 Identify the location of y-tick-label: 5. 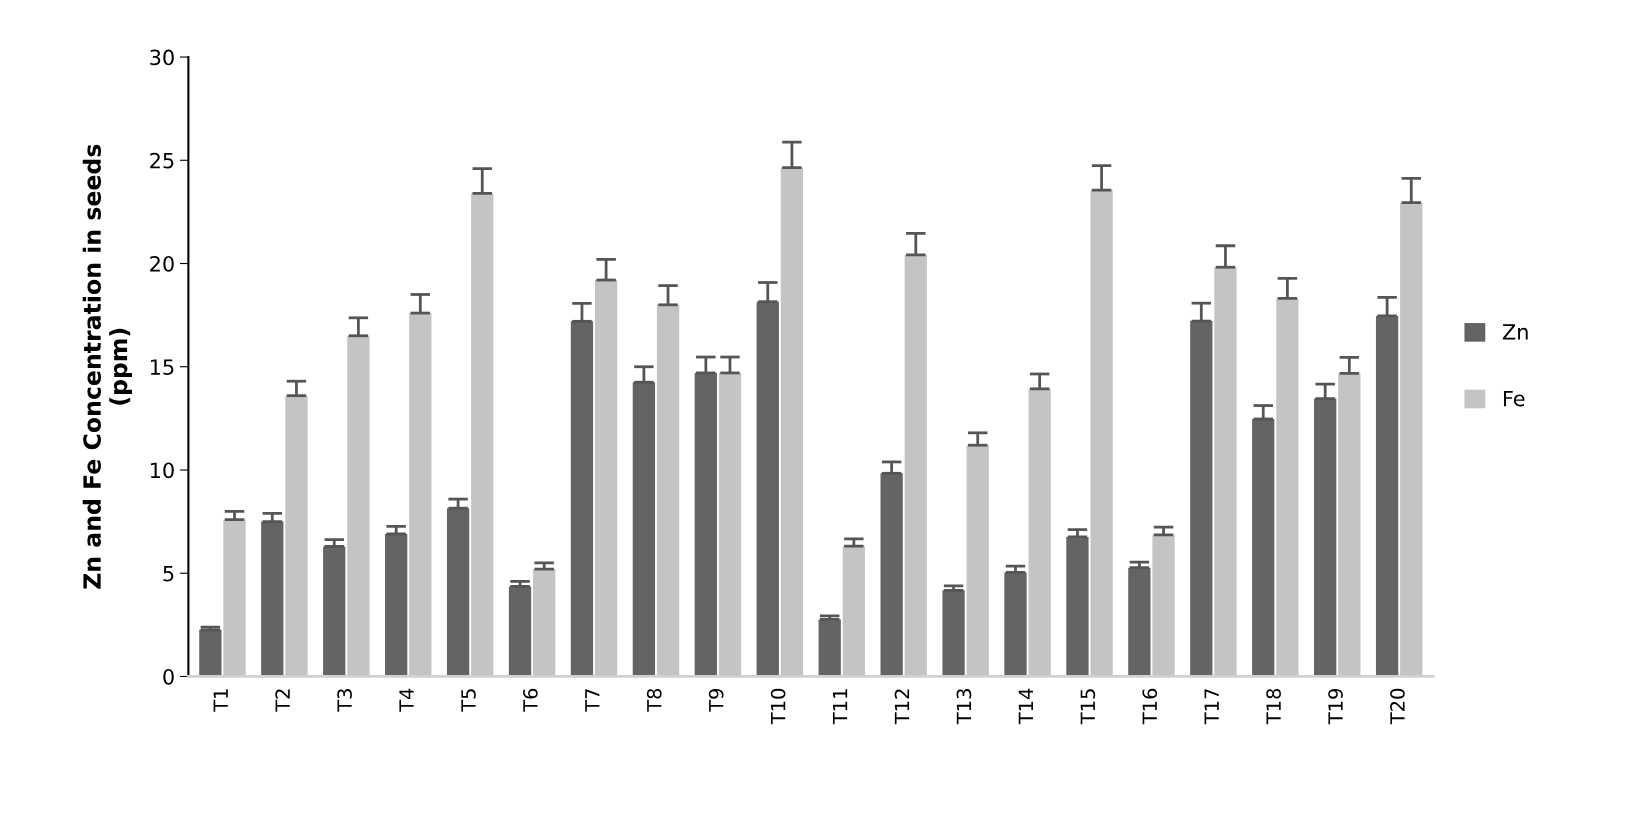
(168, 573).